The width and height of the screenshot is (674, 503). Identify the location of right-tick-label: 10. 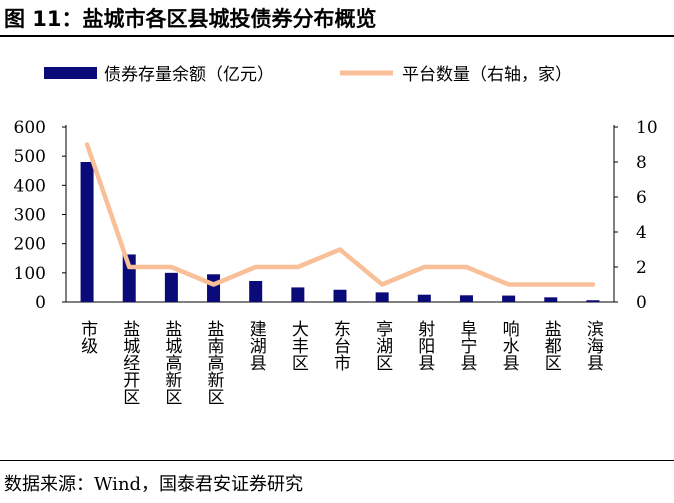
(647, 128).